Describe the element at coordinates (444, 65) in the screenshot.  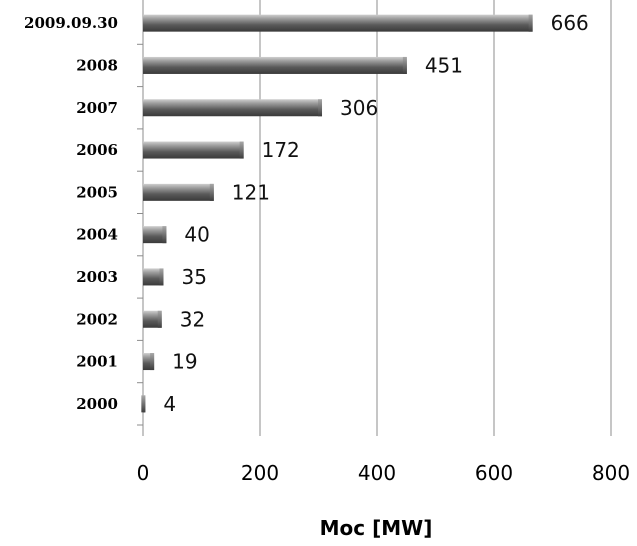
I see `data-label: 451` at that location.